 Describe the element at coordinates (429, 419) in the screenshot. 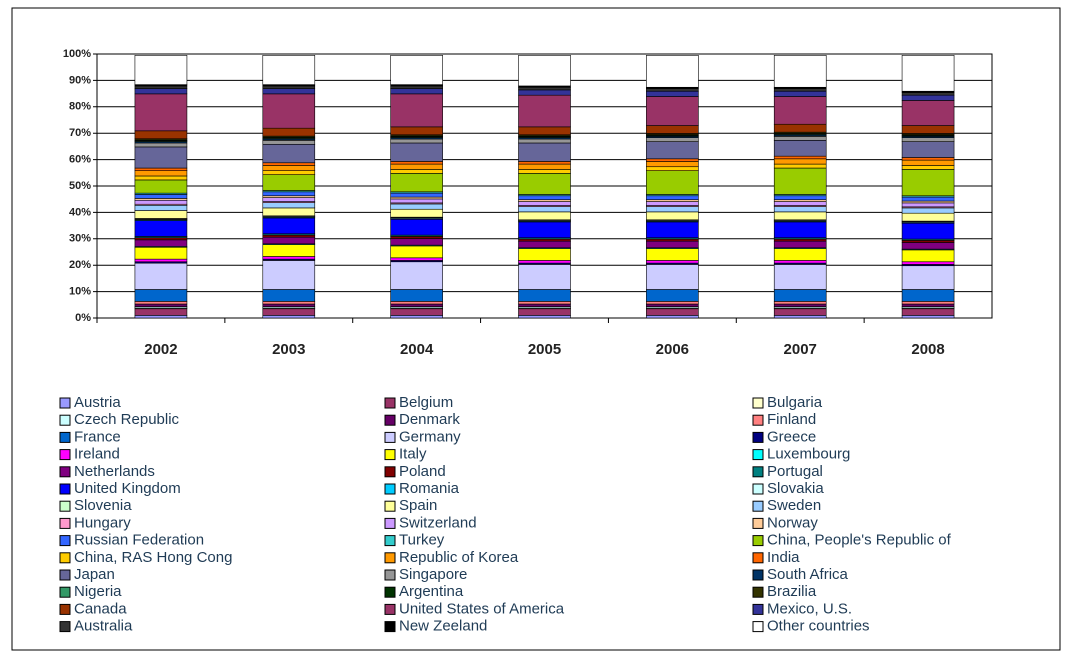

I see `legend-label: Denmark` at that location.